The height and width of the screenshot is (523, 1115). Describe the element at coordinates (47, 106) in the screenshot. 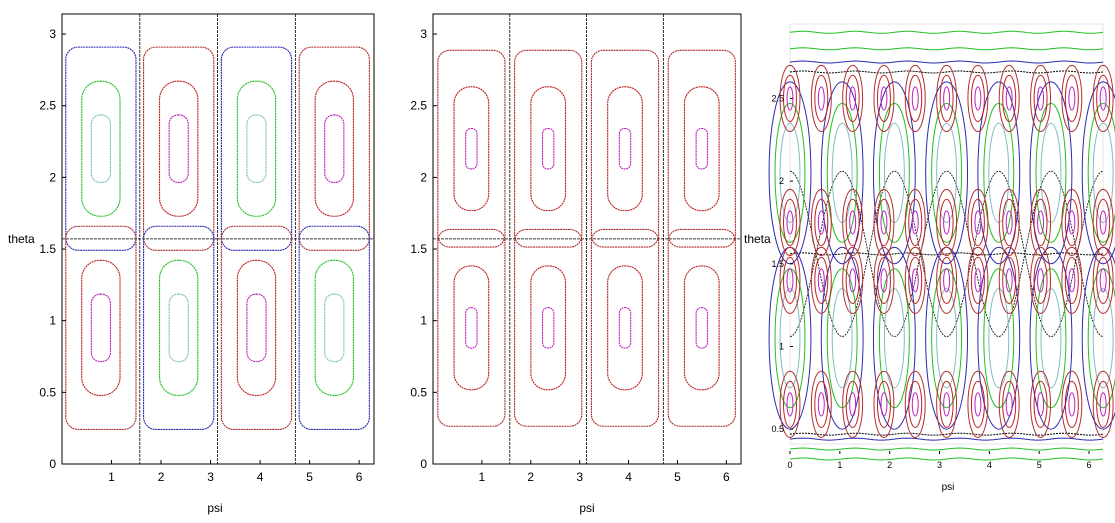

I see `y-tick-label: 2.5` at that location.